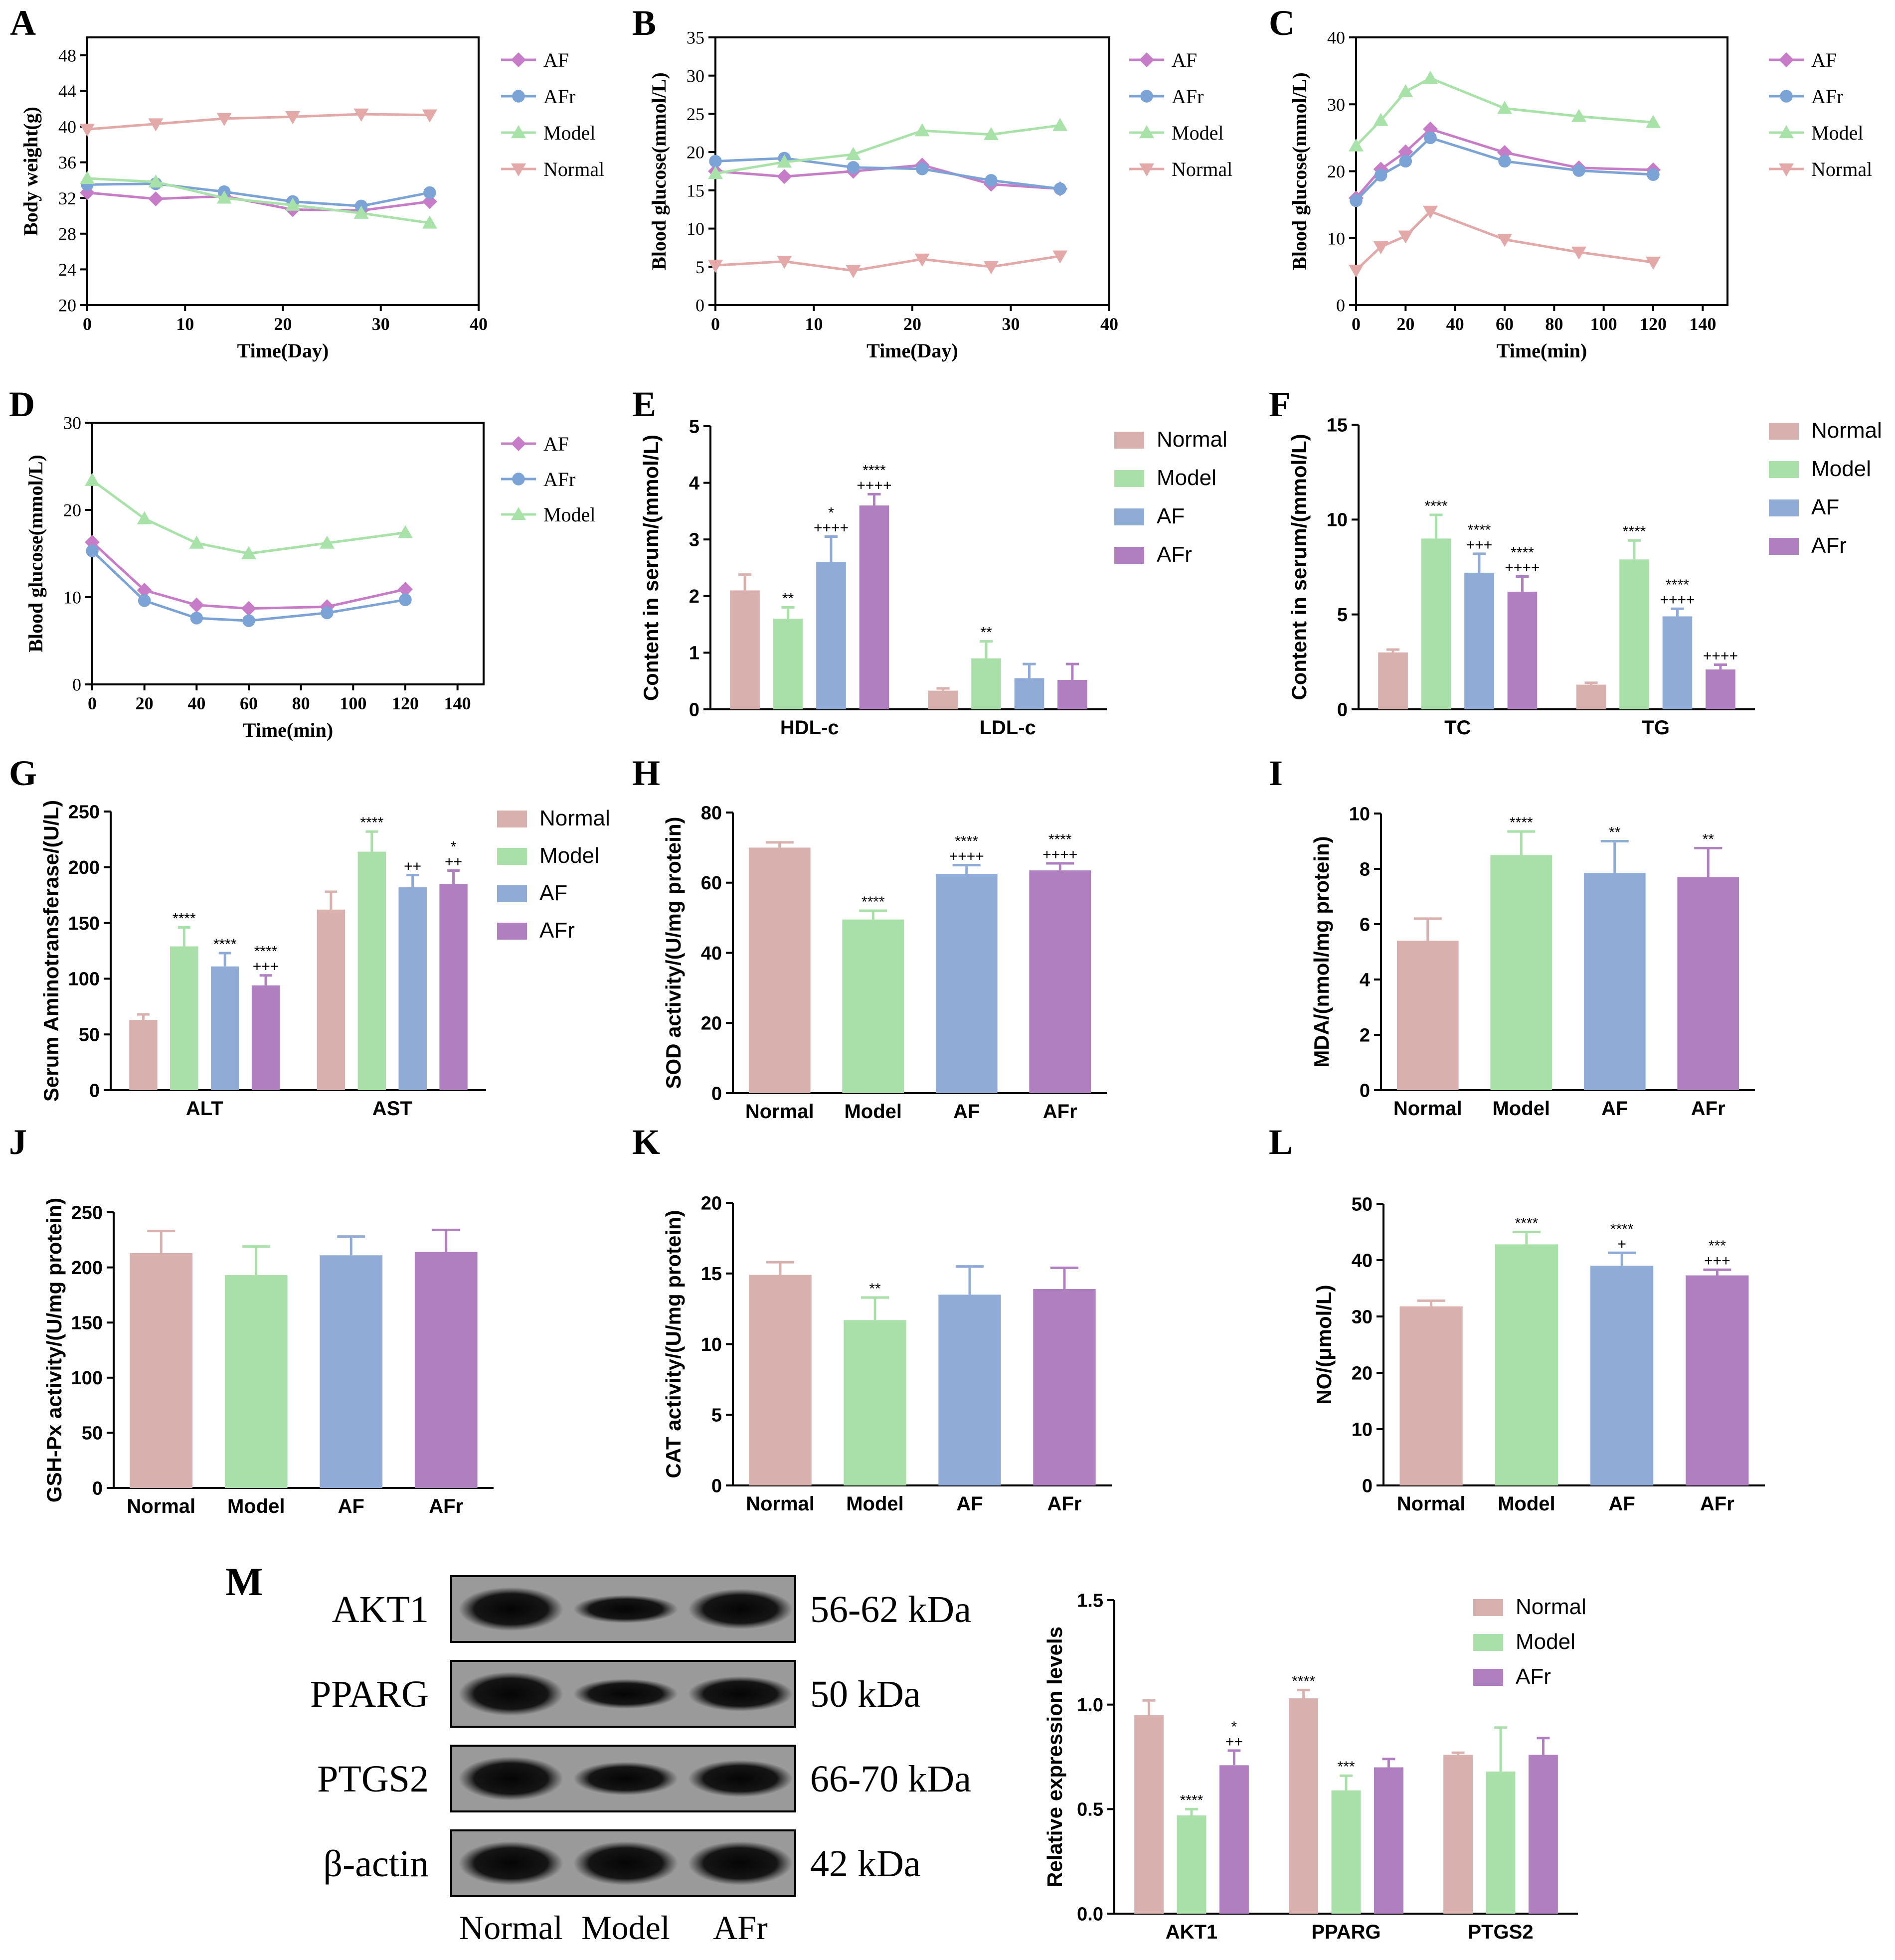 This screenshot has height=1960, width=1895. What do you see at coordinates (694, 653) in the screenshot?
I see `y-tick-label: 1` at bounding box center [694, 653].